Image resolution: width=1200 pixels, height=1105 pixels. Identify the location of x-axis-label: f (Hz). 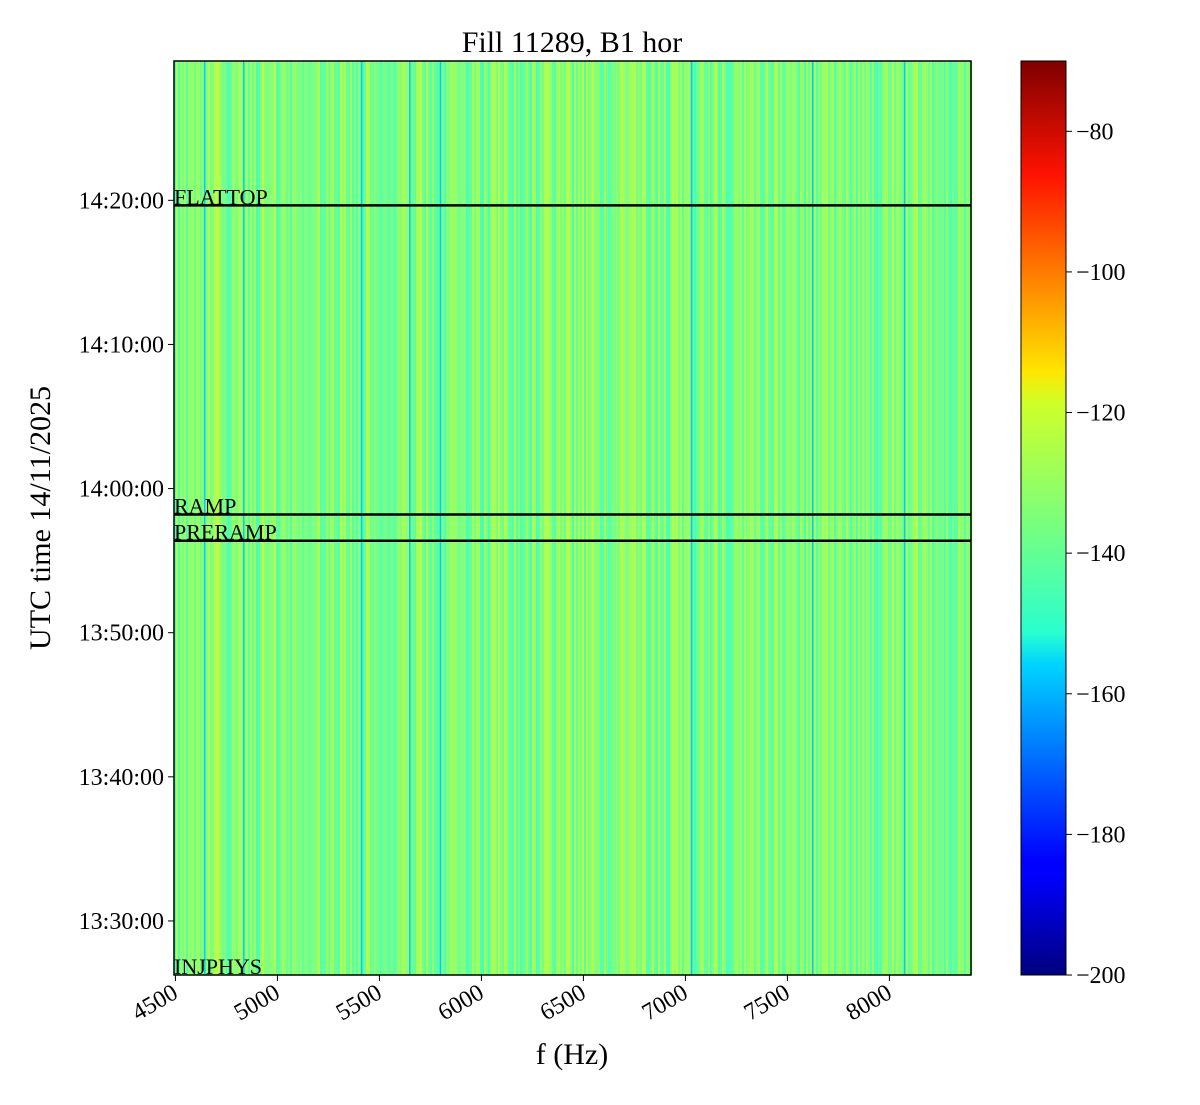
(572, 1054).